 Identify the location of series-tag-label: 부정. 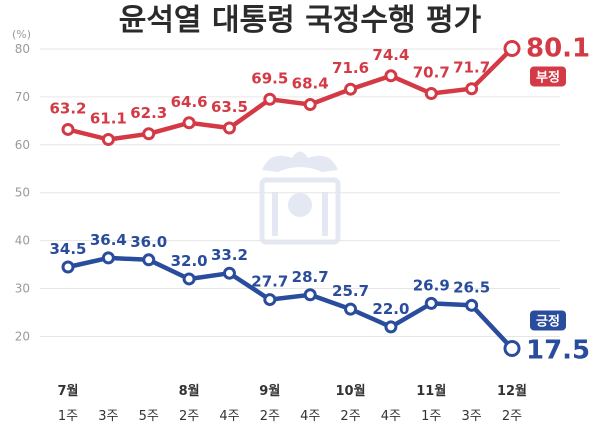
(548, 77).